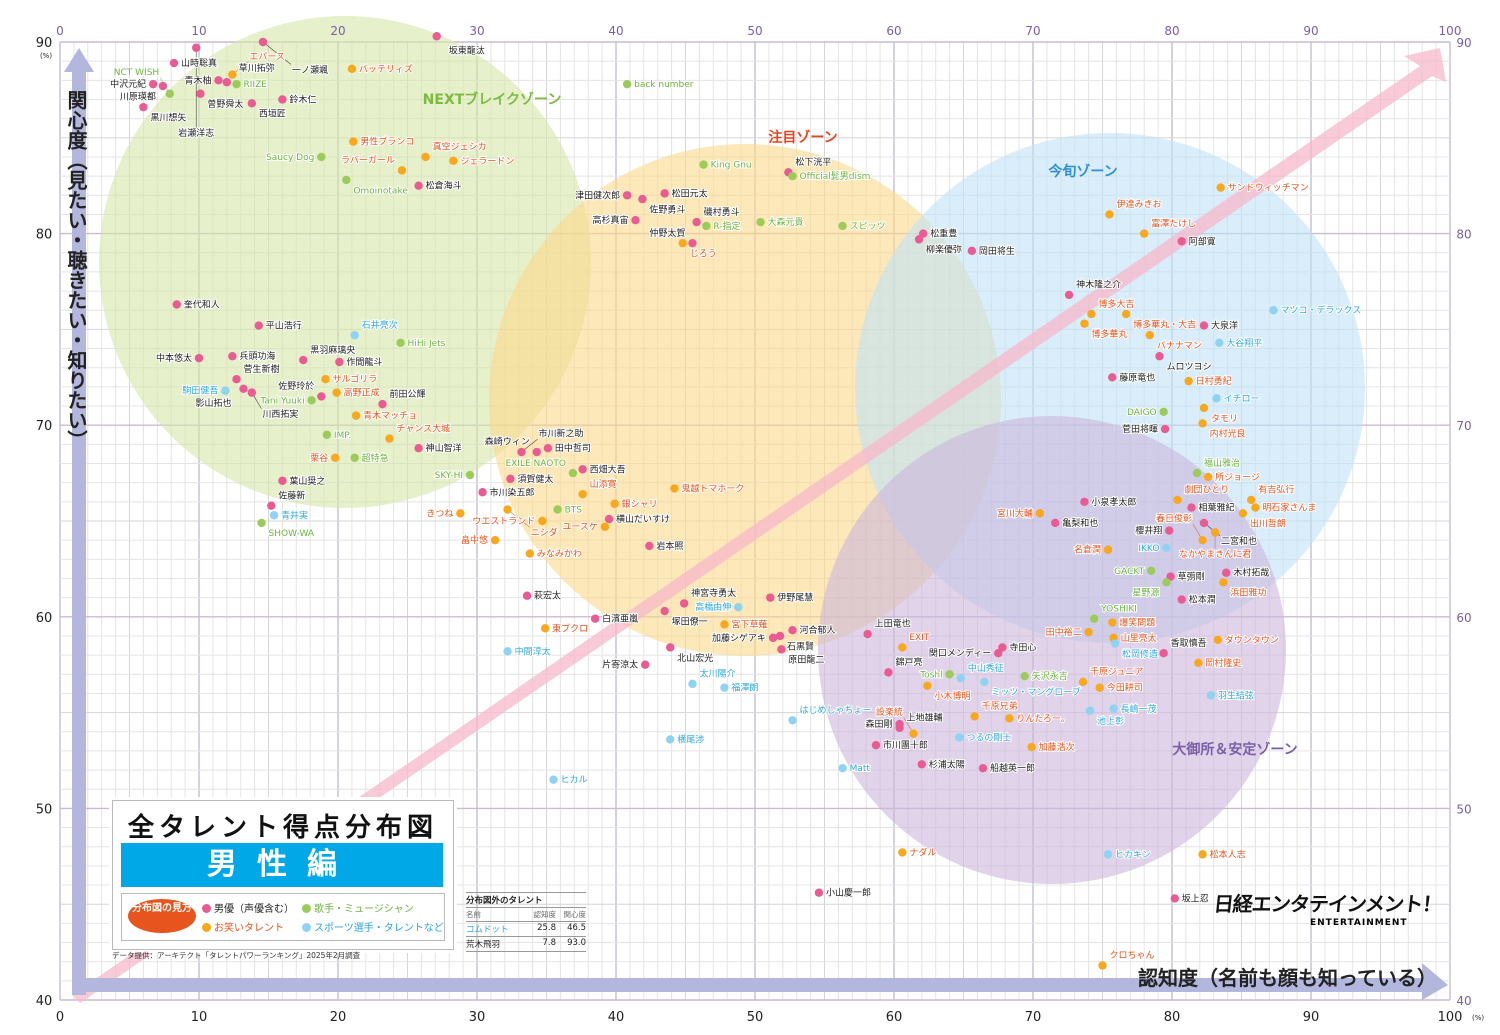 The width and height of the screenshot is (1500, 1035). I want to click on data-point: サルゴリラ, so click(349, 379).